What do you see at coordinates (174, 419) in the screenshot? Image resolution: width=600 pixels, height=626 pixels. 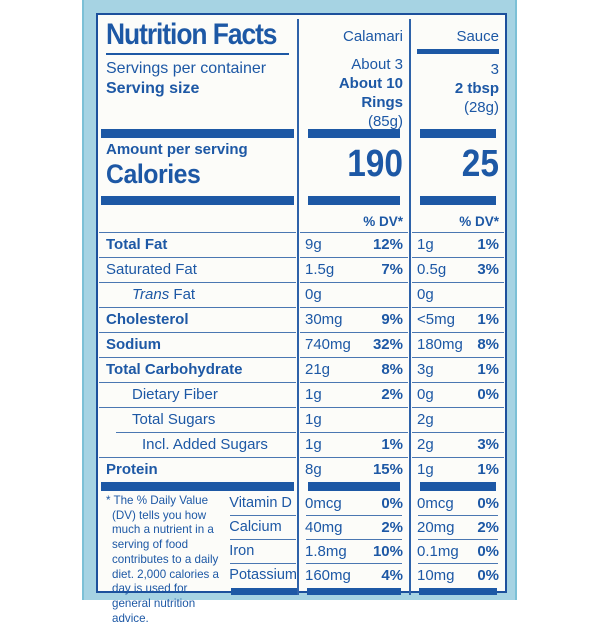 I see `nutrient-label: Total Sugars` at bounding box center [174, 419].